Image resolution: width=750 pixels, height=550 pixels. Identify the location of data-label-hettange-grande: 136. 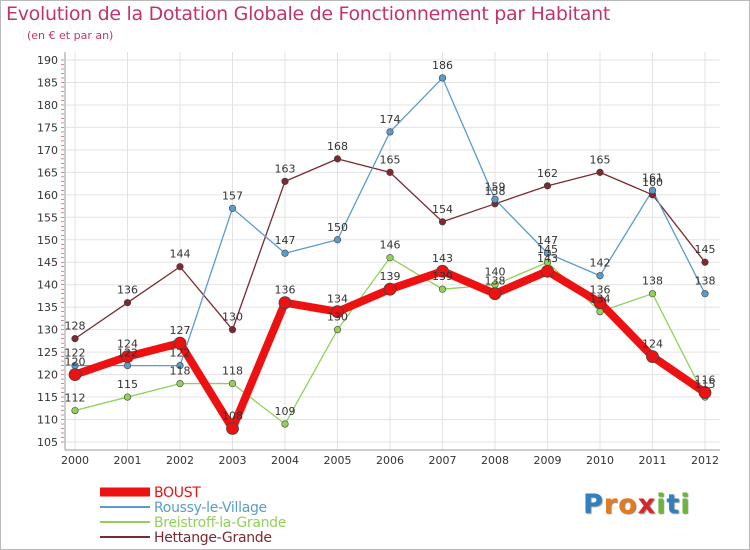
(127, 290).